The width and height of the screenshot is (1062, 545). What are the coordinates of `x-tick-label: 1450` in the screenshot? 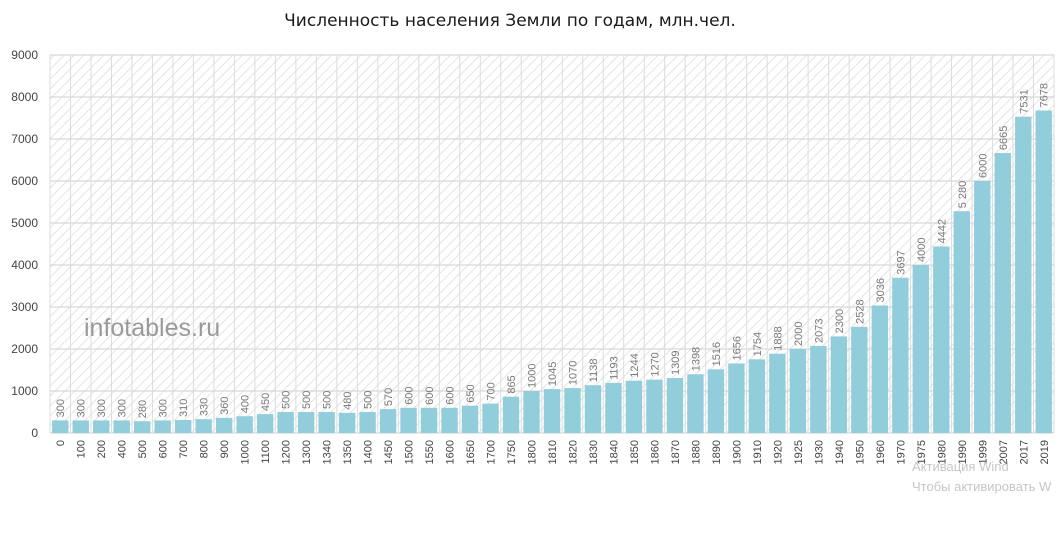 It's located at (389, 452).